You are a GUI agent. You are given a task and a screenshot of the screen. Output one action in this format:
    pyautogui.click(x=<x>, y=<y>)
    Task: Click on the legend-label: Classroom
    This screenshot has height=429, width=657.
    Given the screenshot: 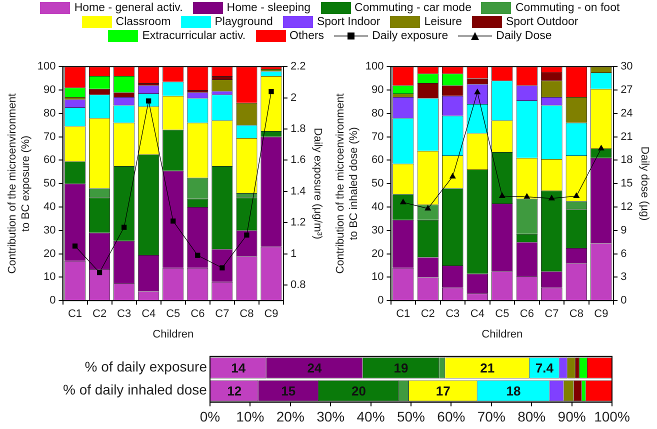 What is the action you would take?
    pyautogui.click(x=143, y=22)
    